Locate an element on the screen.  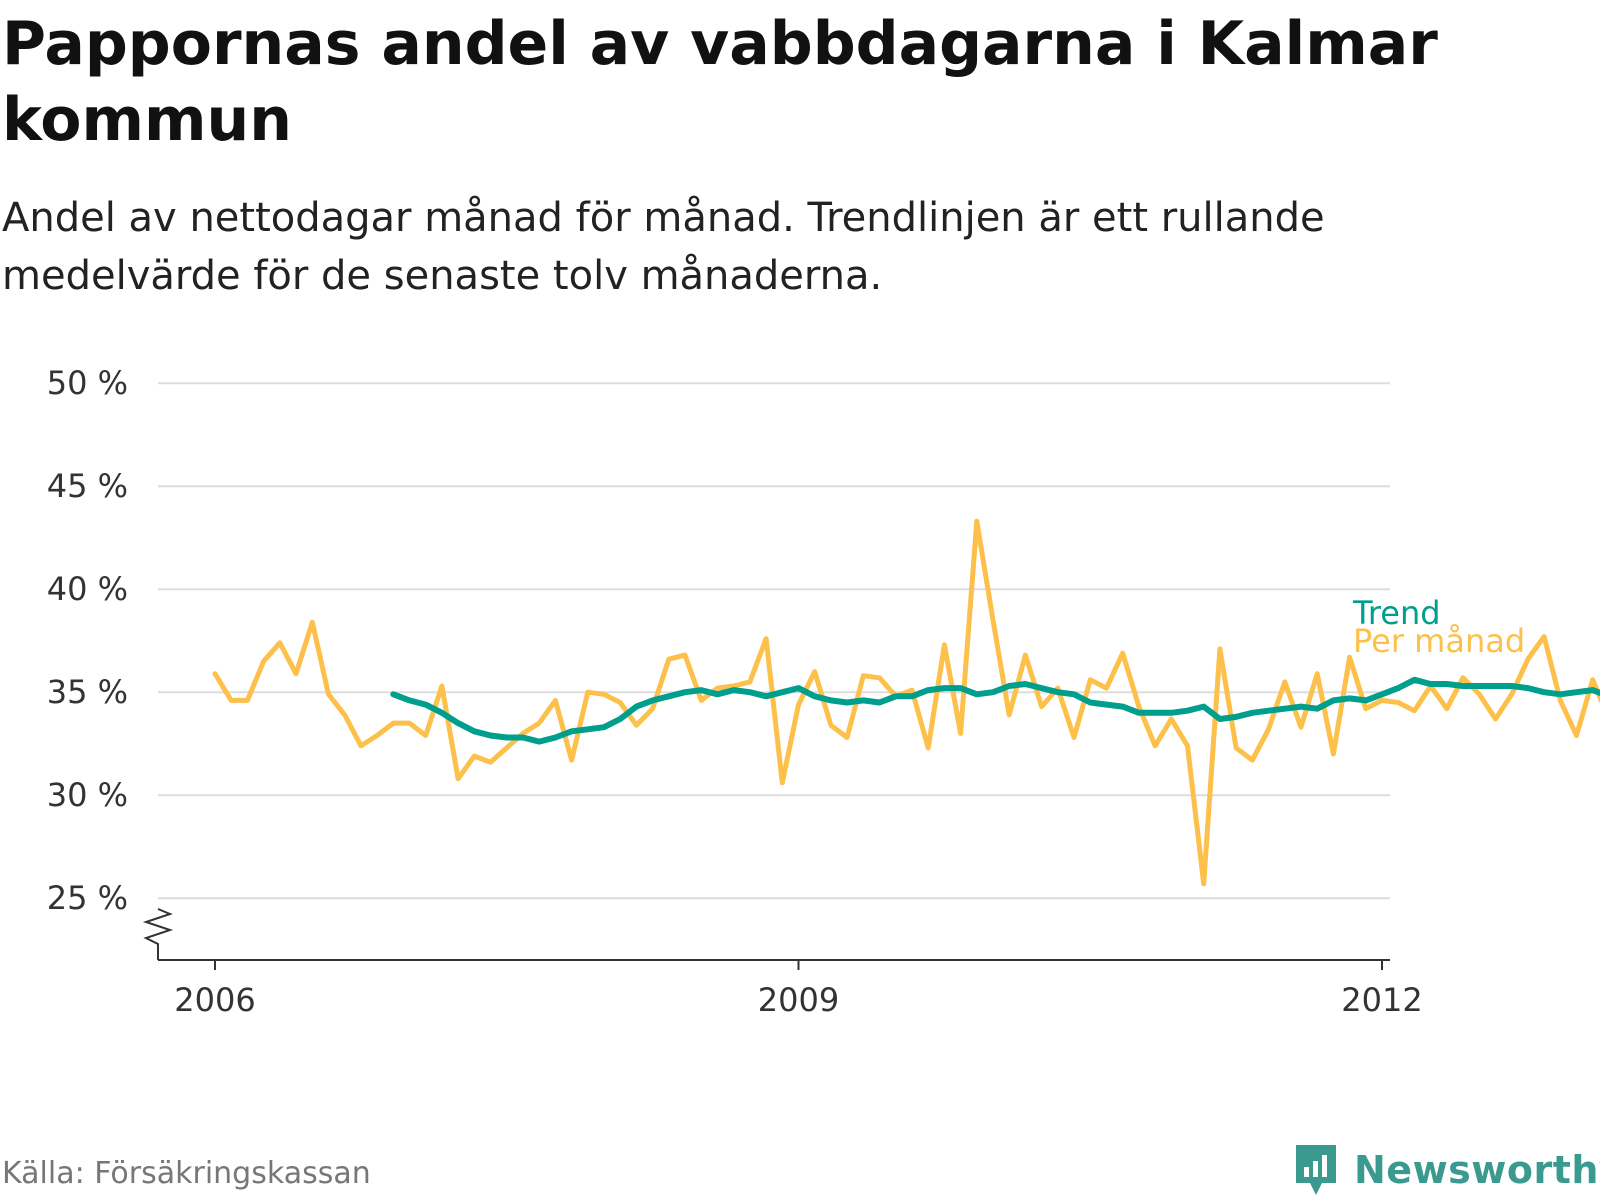
x-axis is located at coordinates (766, 934).